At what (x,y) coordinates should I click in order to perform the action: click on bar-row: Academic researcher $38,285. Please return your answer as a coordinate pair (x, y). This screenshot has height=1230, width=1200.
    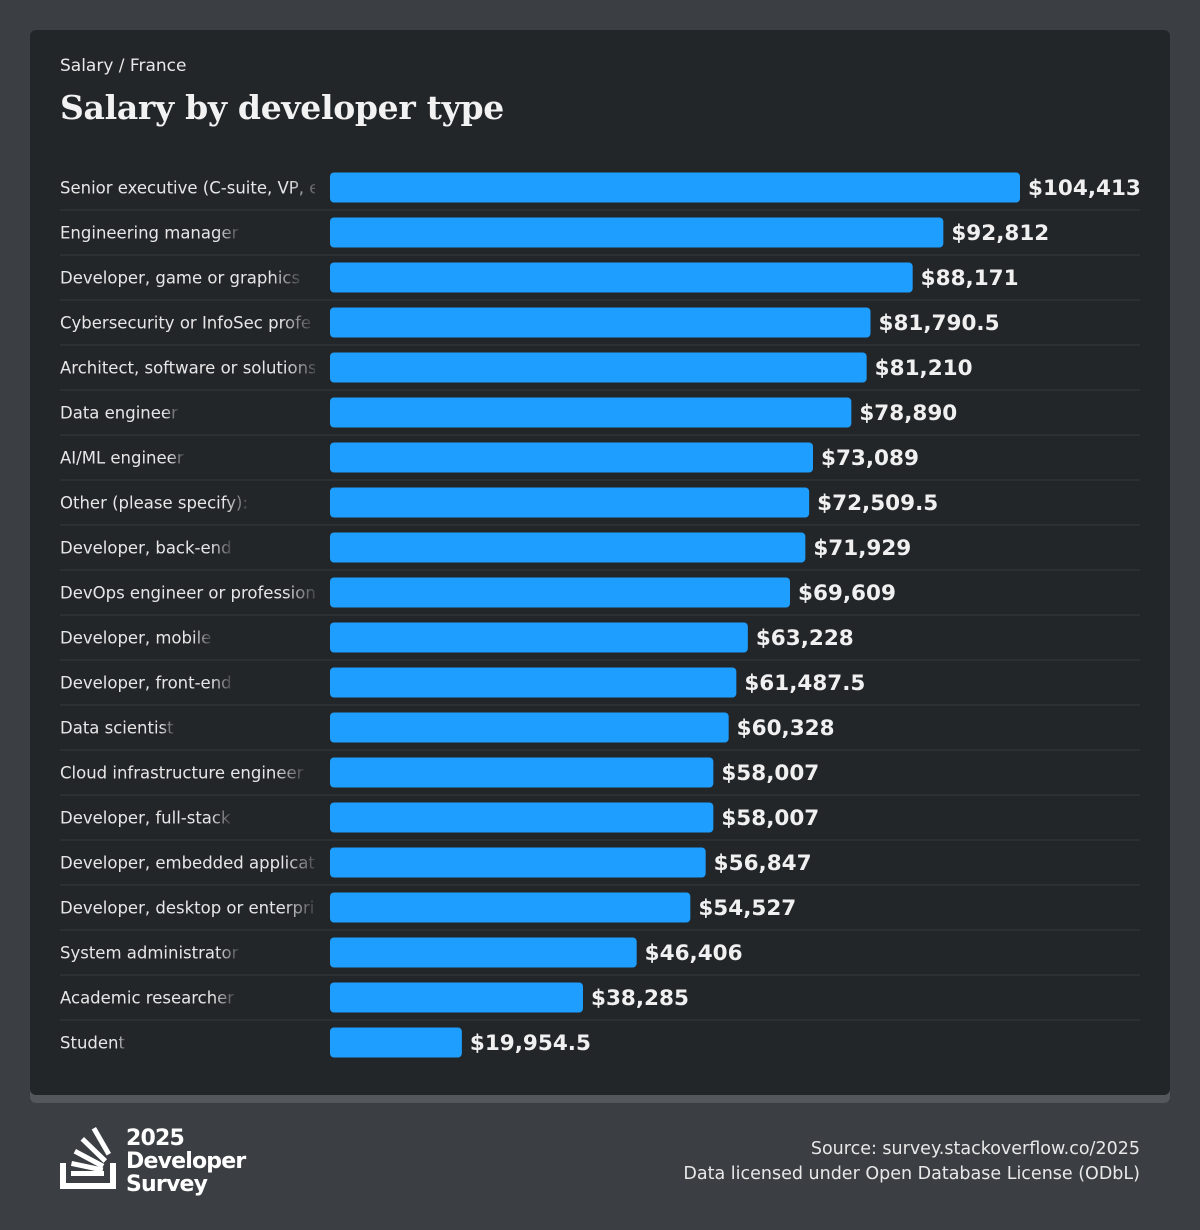
    Looking at the image, I should click on (600, 993).